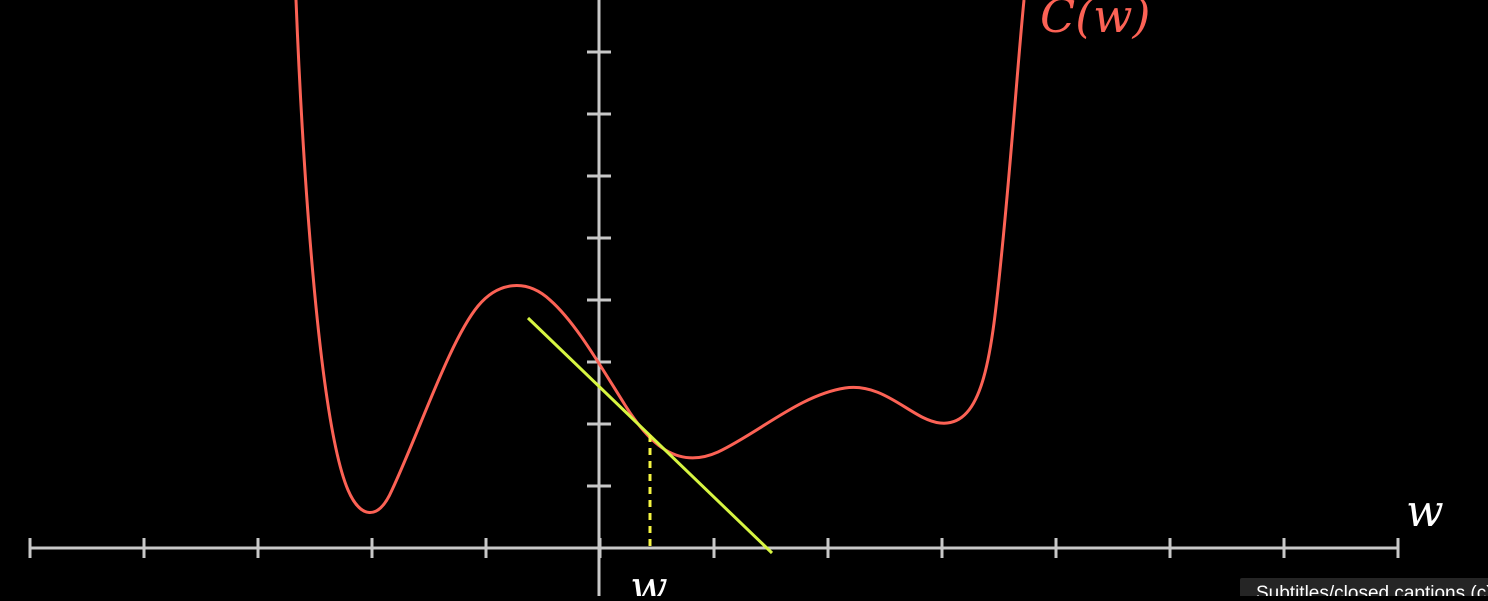  I want to click on curve-label: C(w), so click(1095, 21).